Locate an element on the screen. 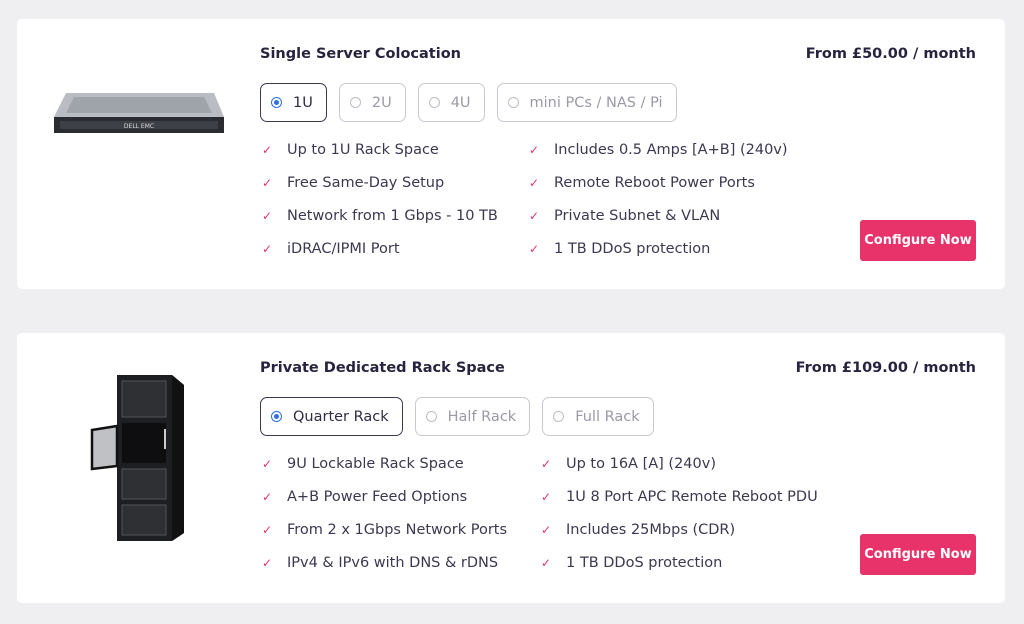 The width and height of the screenshot is (1024, 624). option-label: 2U is located at coordinates (381, 102).